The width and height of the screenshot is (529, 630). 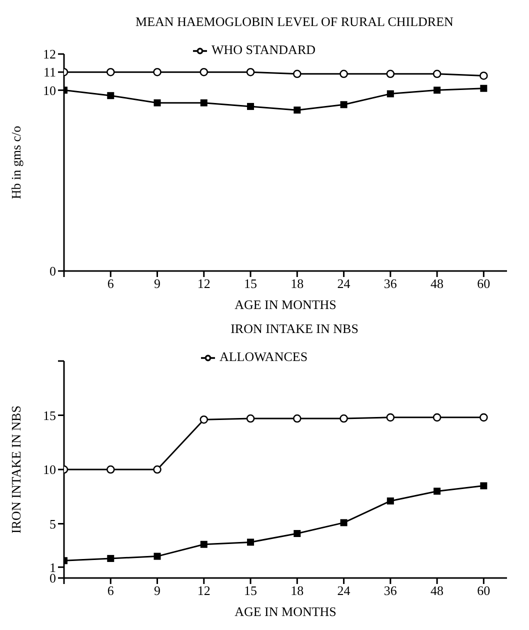 I want to click on y-tick-label: 11, so click(x=49, y=72).